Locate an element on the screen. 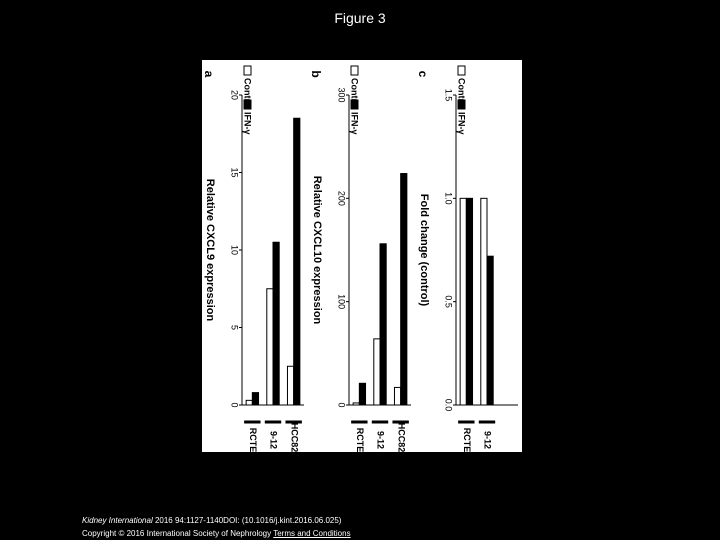  y-tick-label: 1.5 is located at coordinates (449, 95).